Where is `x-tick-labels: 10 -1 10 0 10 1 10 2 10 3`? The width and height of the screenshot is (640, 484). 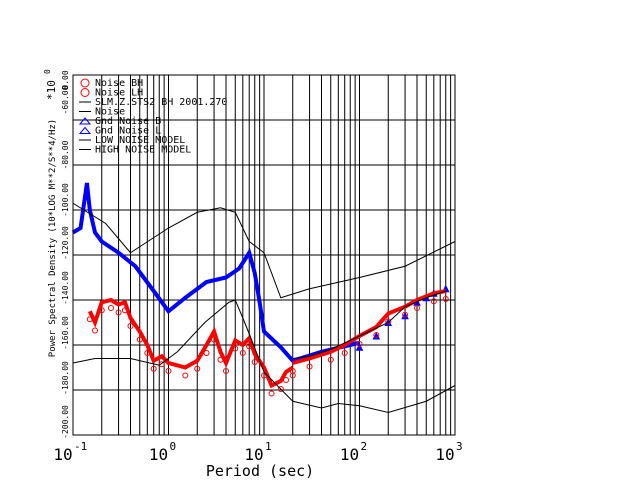 x-tick-labels: 10 -1 10 0 10 1 10 2 10 3 is located at coordinates (257, 452).